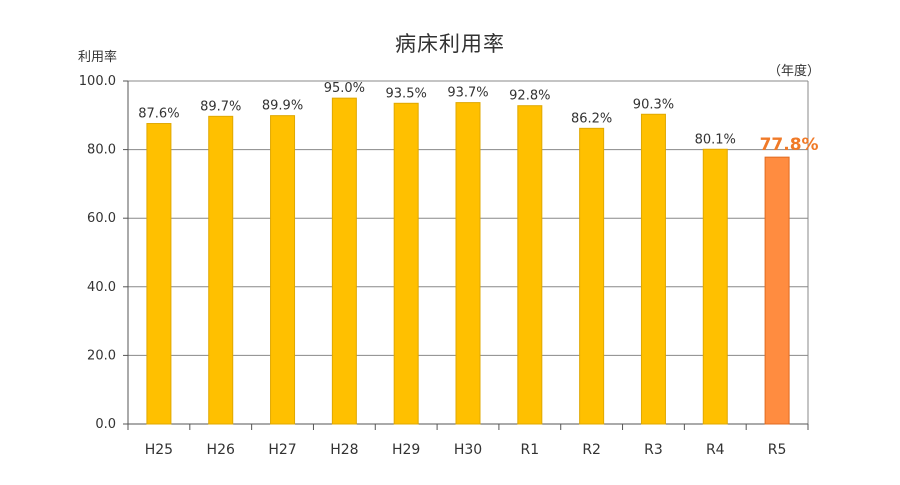  I want to click on x-tick-label: H26, so click(221, 450).